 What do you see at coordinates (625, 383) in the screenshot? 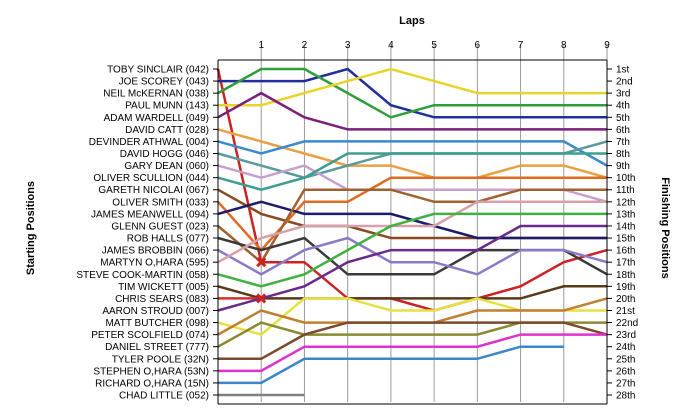
I see `finishing-position-label: 27th` at bounding box center [625, 383].